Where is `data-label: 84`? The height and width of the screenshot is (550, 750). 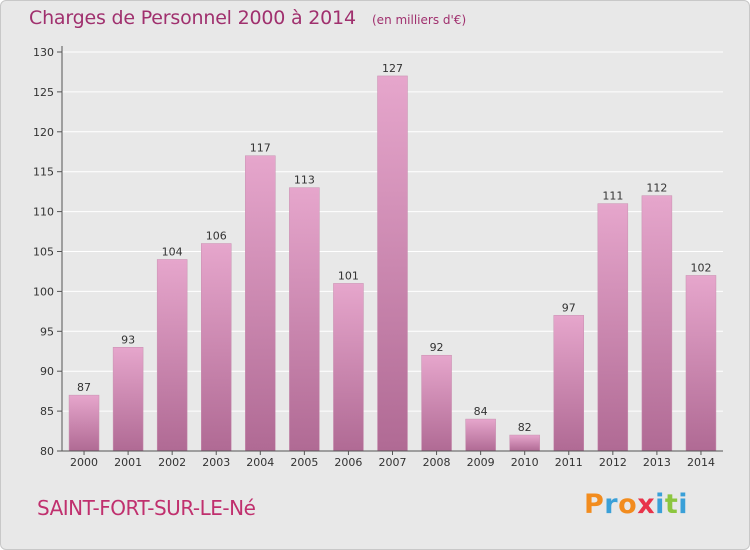 data-label: 84 is located at coordinates (481, 411).